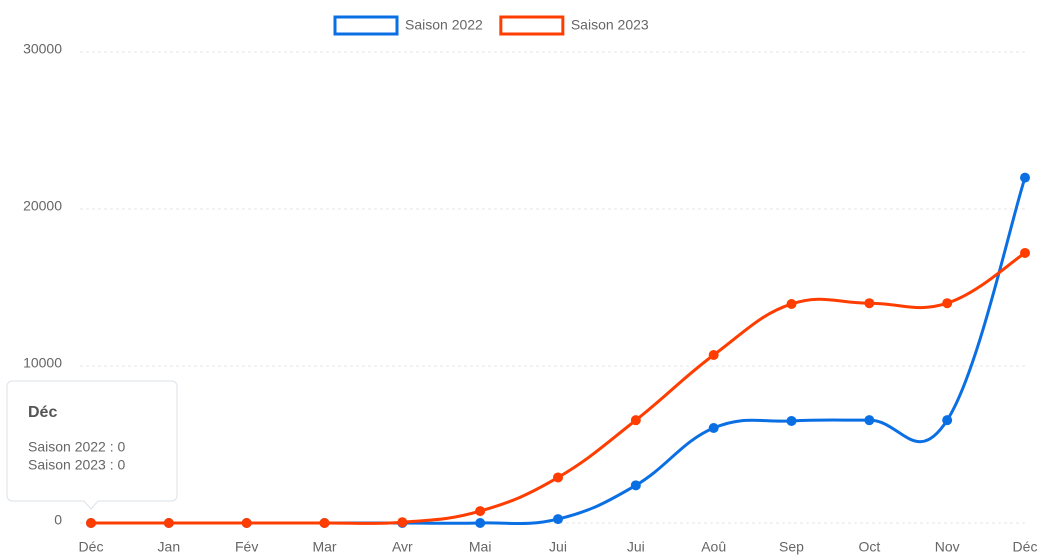  What do you see at coordinates (42, 206) in the screenshot?
I see `y-tick-label: 20000` at bounding box center [42, 206].